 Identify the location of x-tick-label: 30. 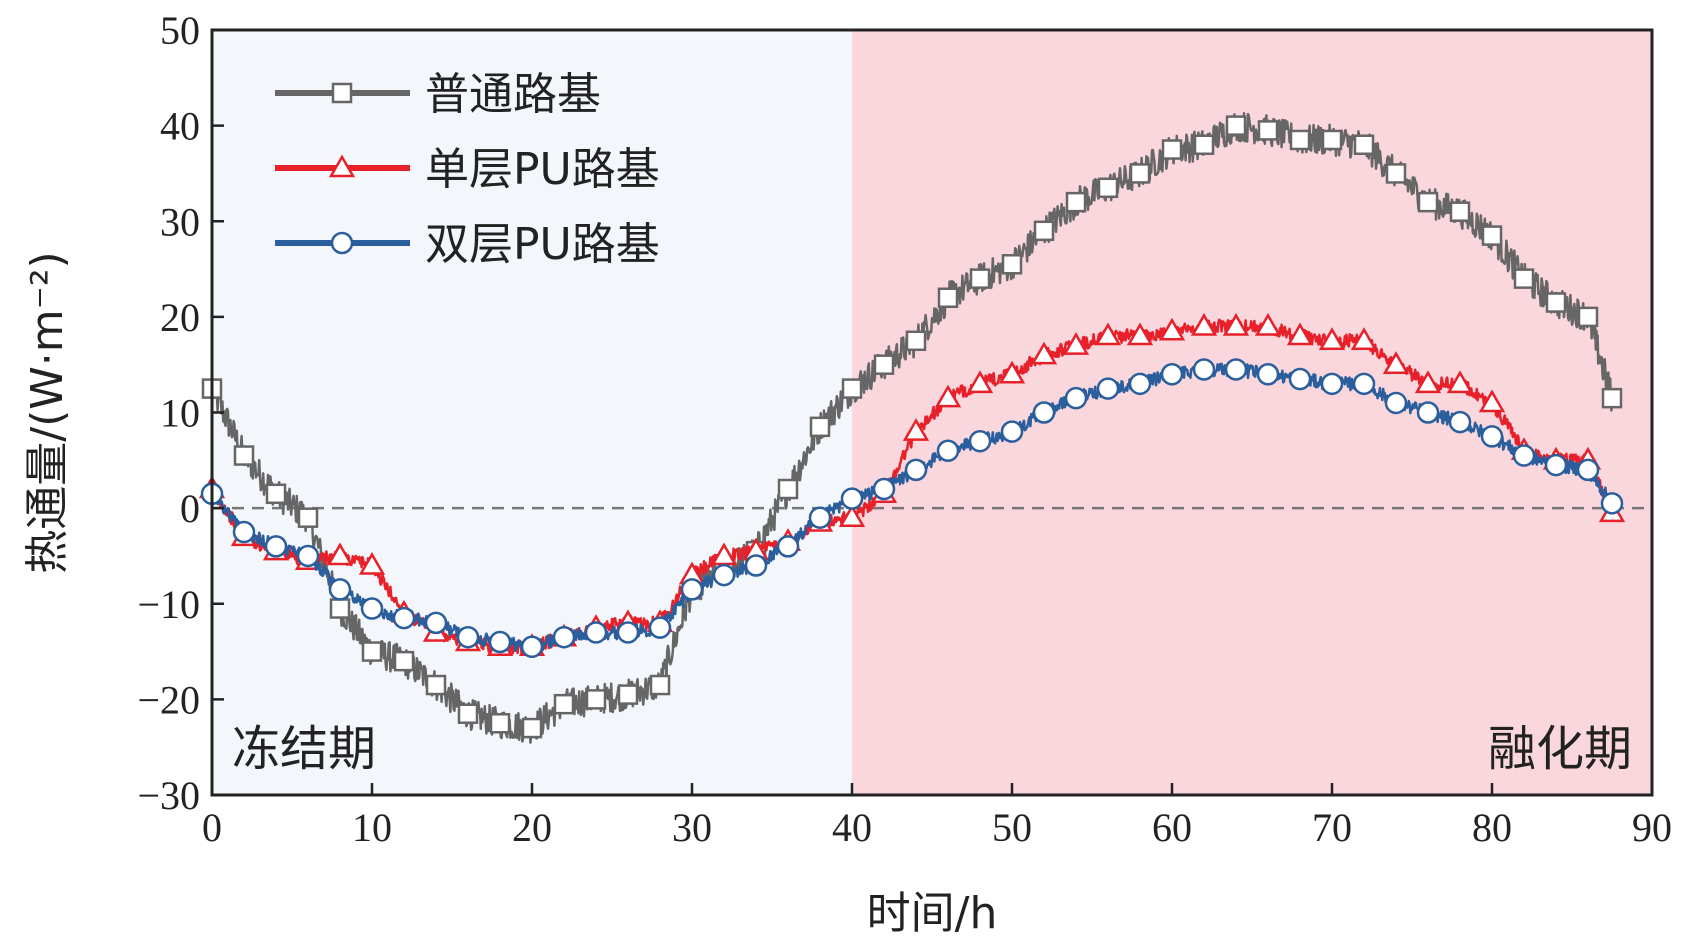
(692, 827).